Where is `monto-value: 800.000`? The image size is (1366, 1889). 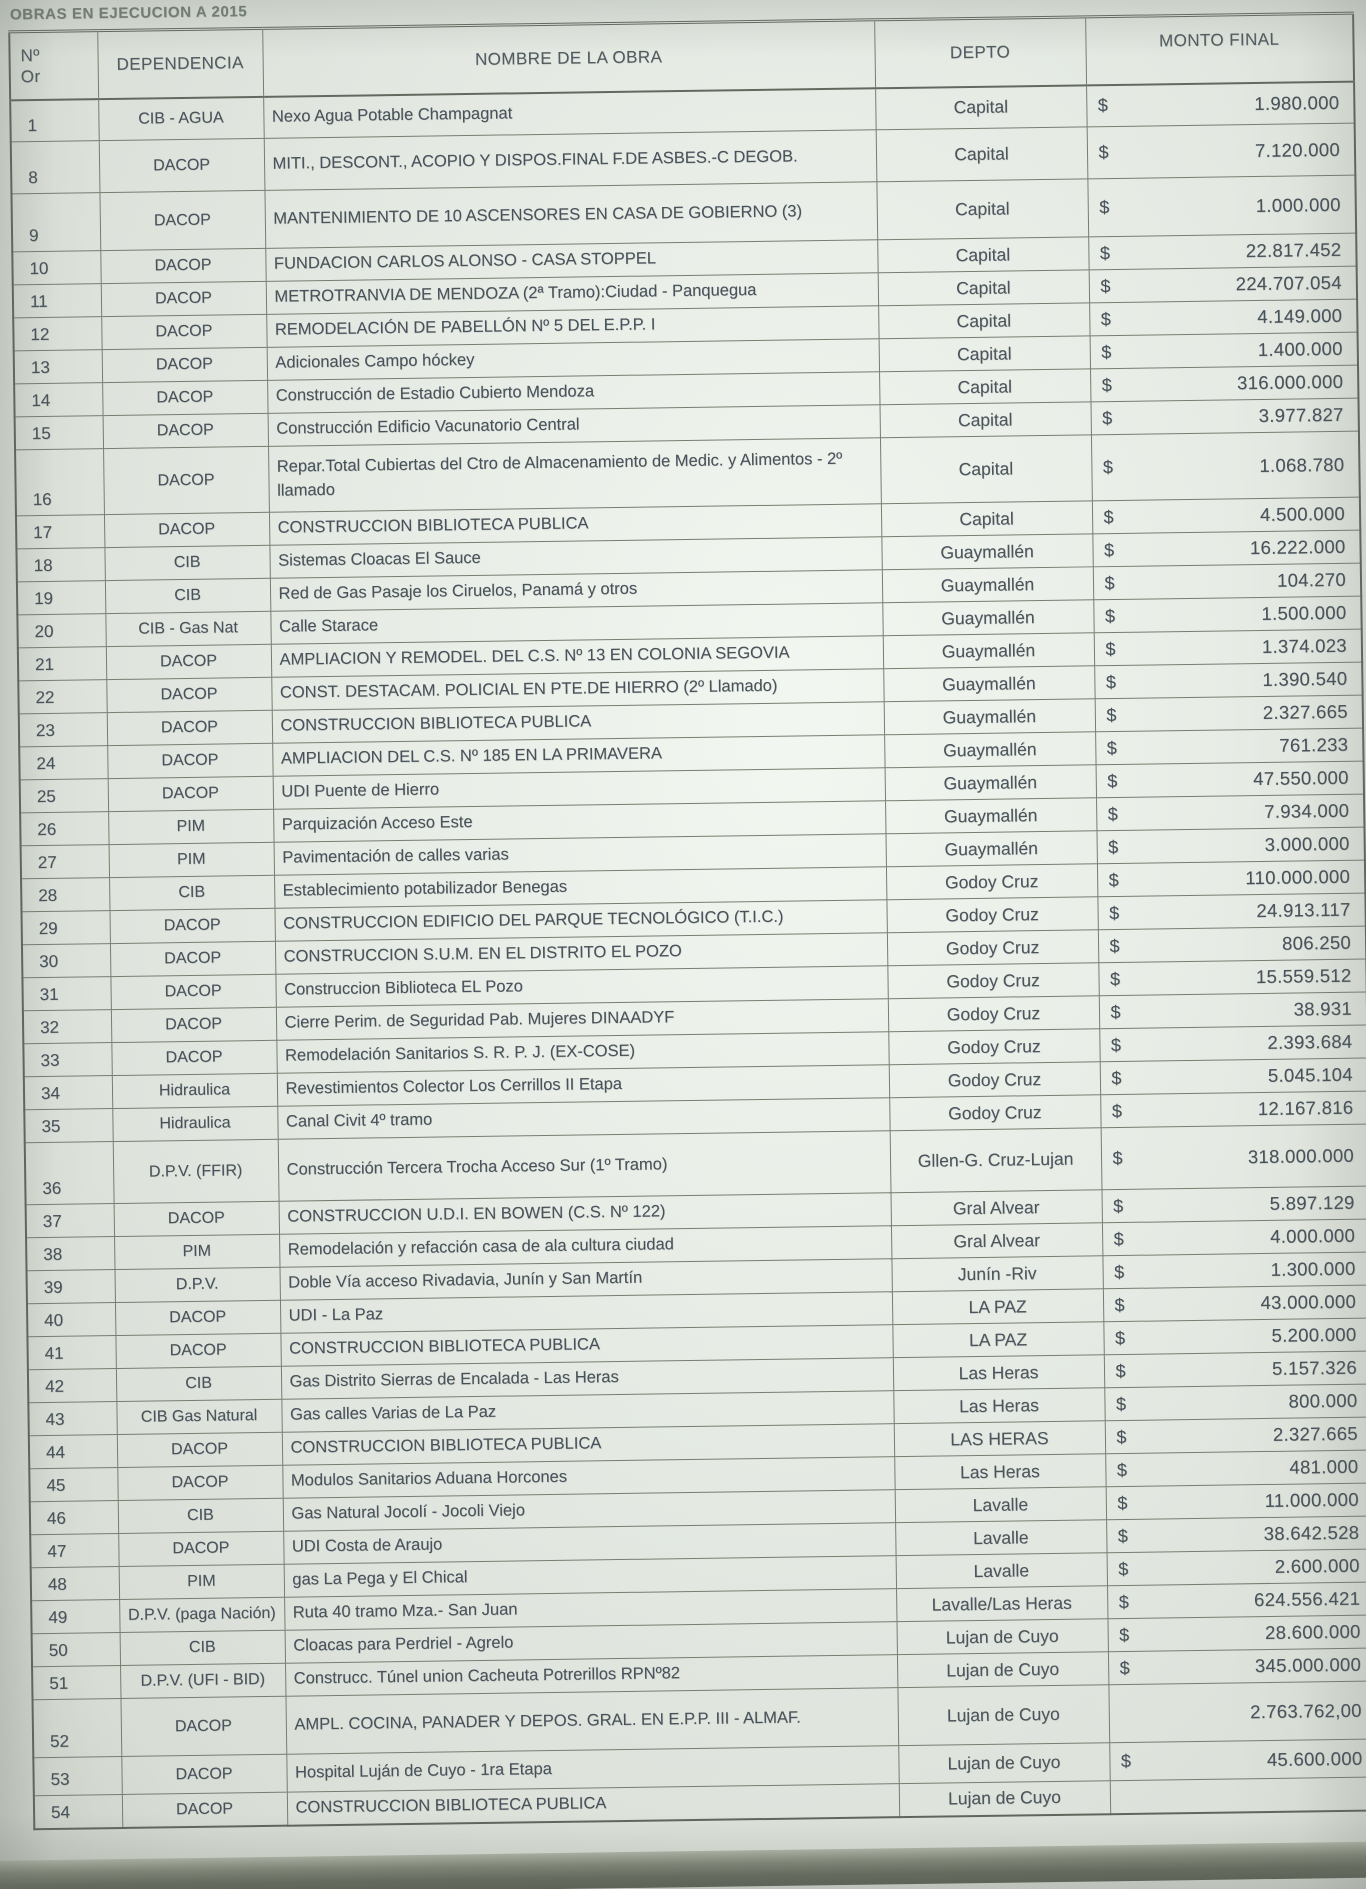
monto-value: 800.000 is located at coordinates (1323, 1400).